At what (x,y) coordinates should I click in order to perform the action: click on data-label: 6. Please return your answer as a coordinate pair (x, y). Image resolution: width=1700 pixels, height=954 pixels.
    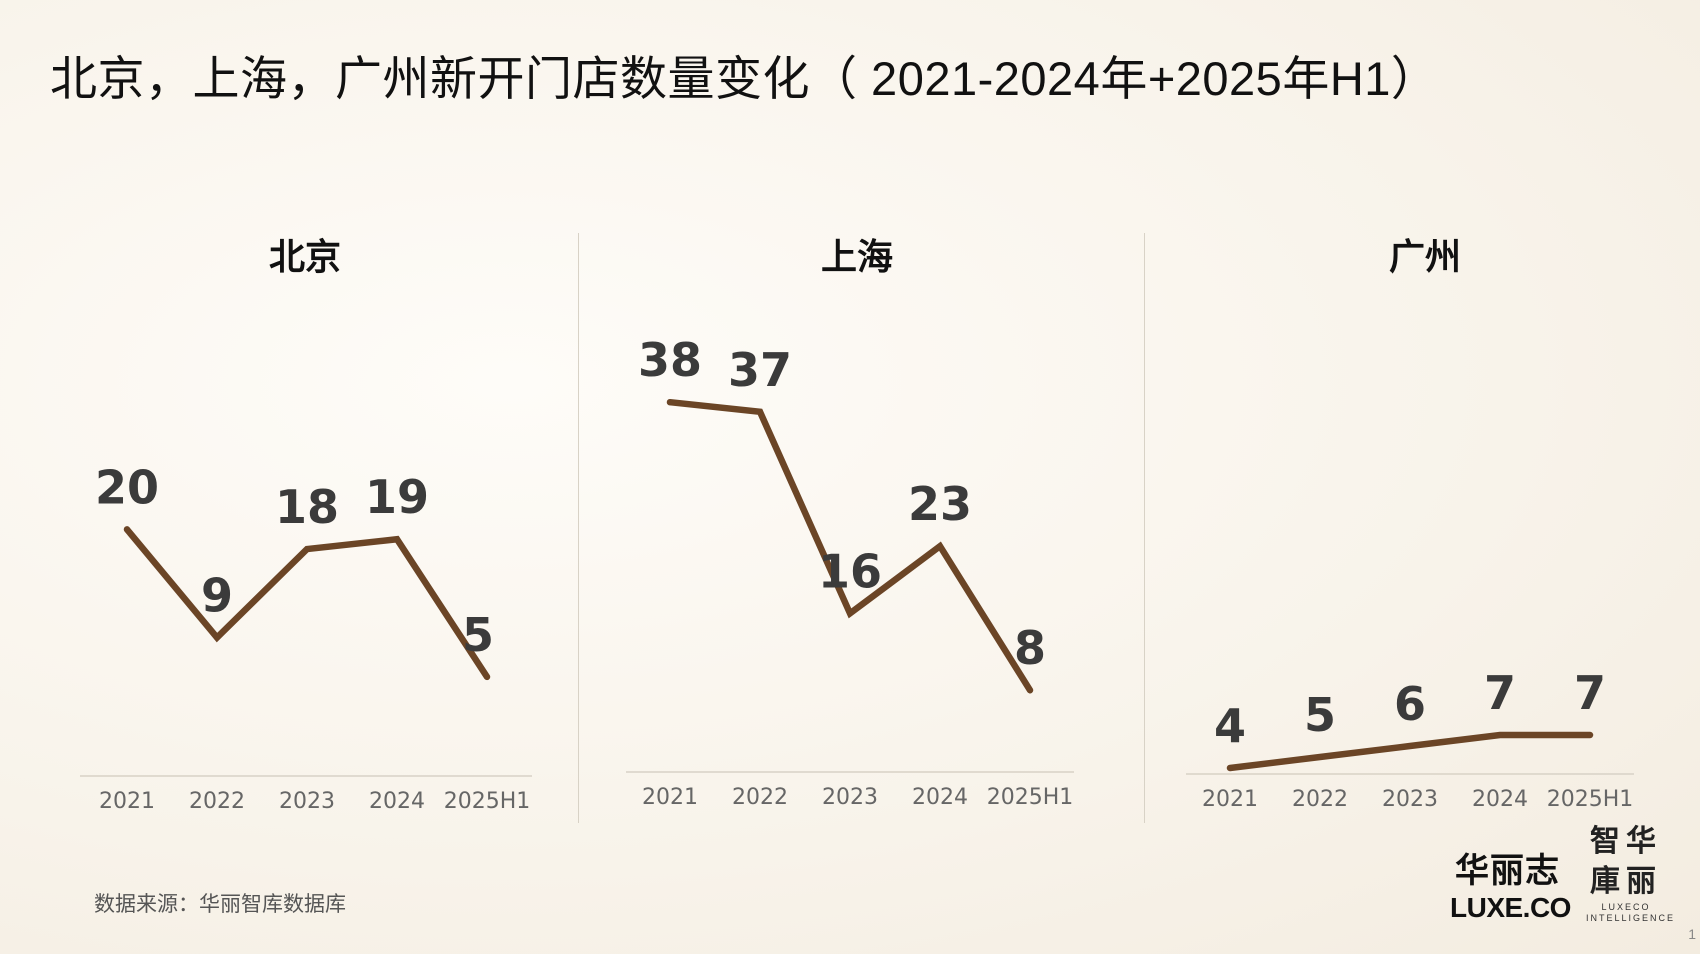
    Looking at the image, I should click on (1410, 704).